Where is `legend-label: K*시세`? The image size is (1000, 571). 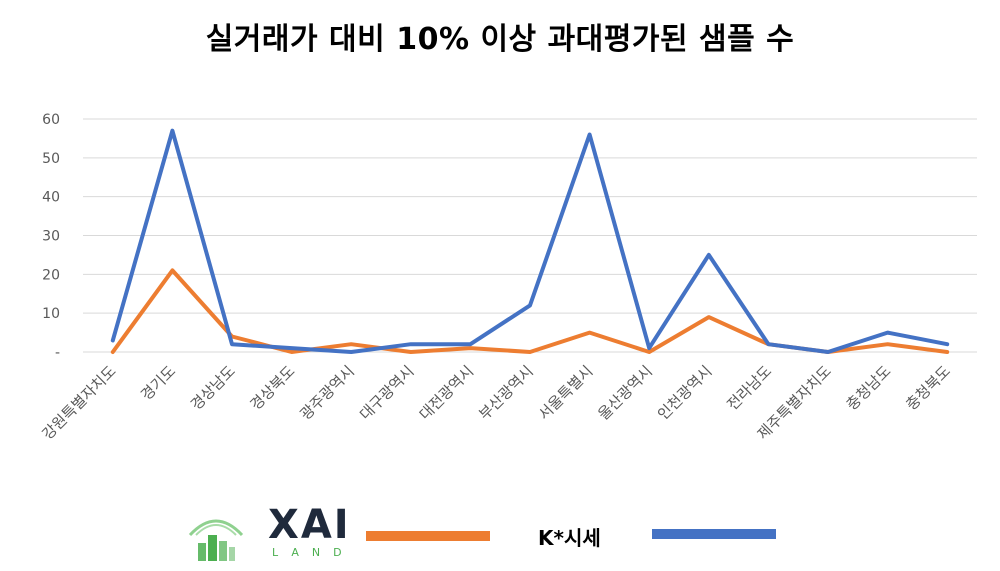 legend-label: K*시세 is located at coordinates (569, 538).